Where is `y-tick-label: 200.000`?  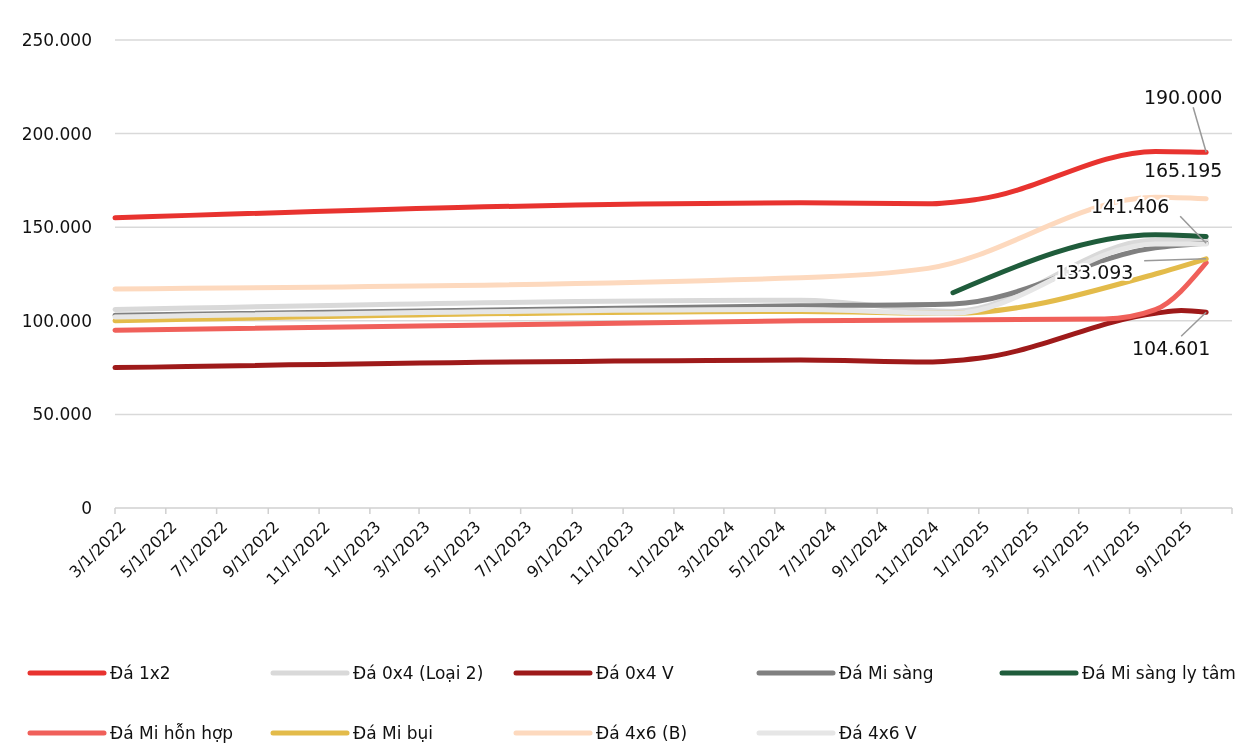
y-tick-label: 200.000 is located at coordinates (56, 133).